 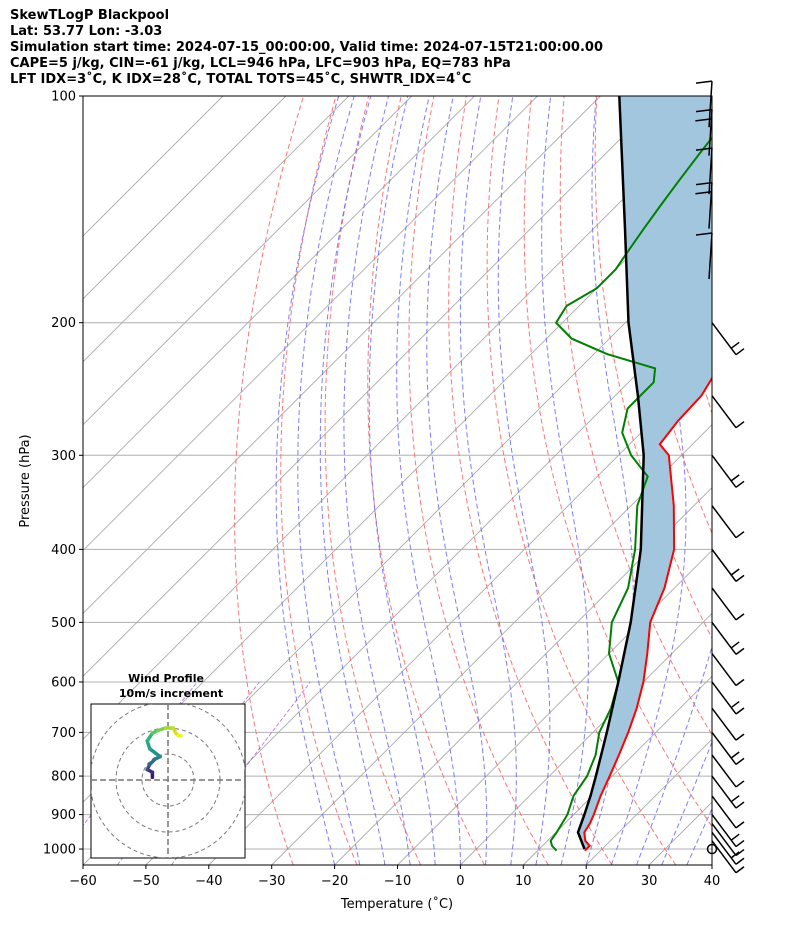 I want to click on y-tick-label: 900, so click(x=63, y=815).